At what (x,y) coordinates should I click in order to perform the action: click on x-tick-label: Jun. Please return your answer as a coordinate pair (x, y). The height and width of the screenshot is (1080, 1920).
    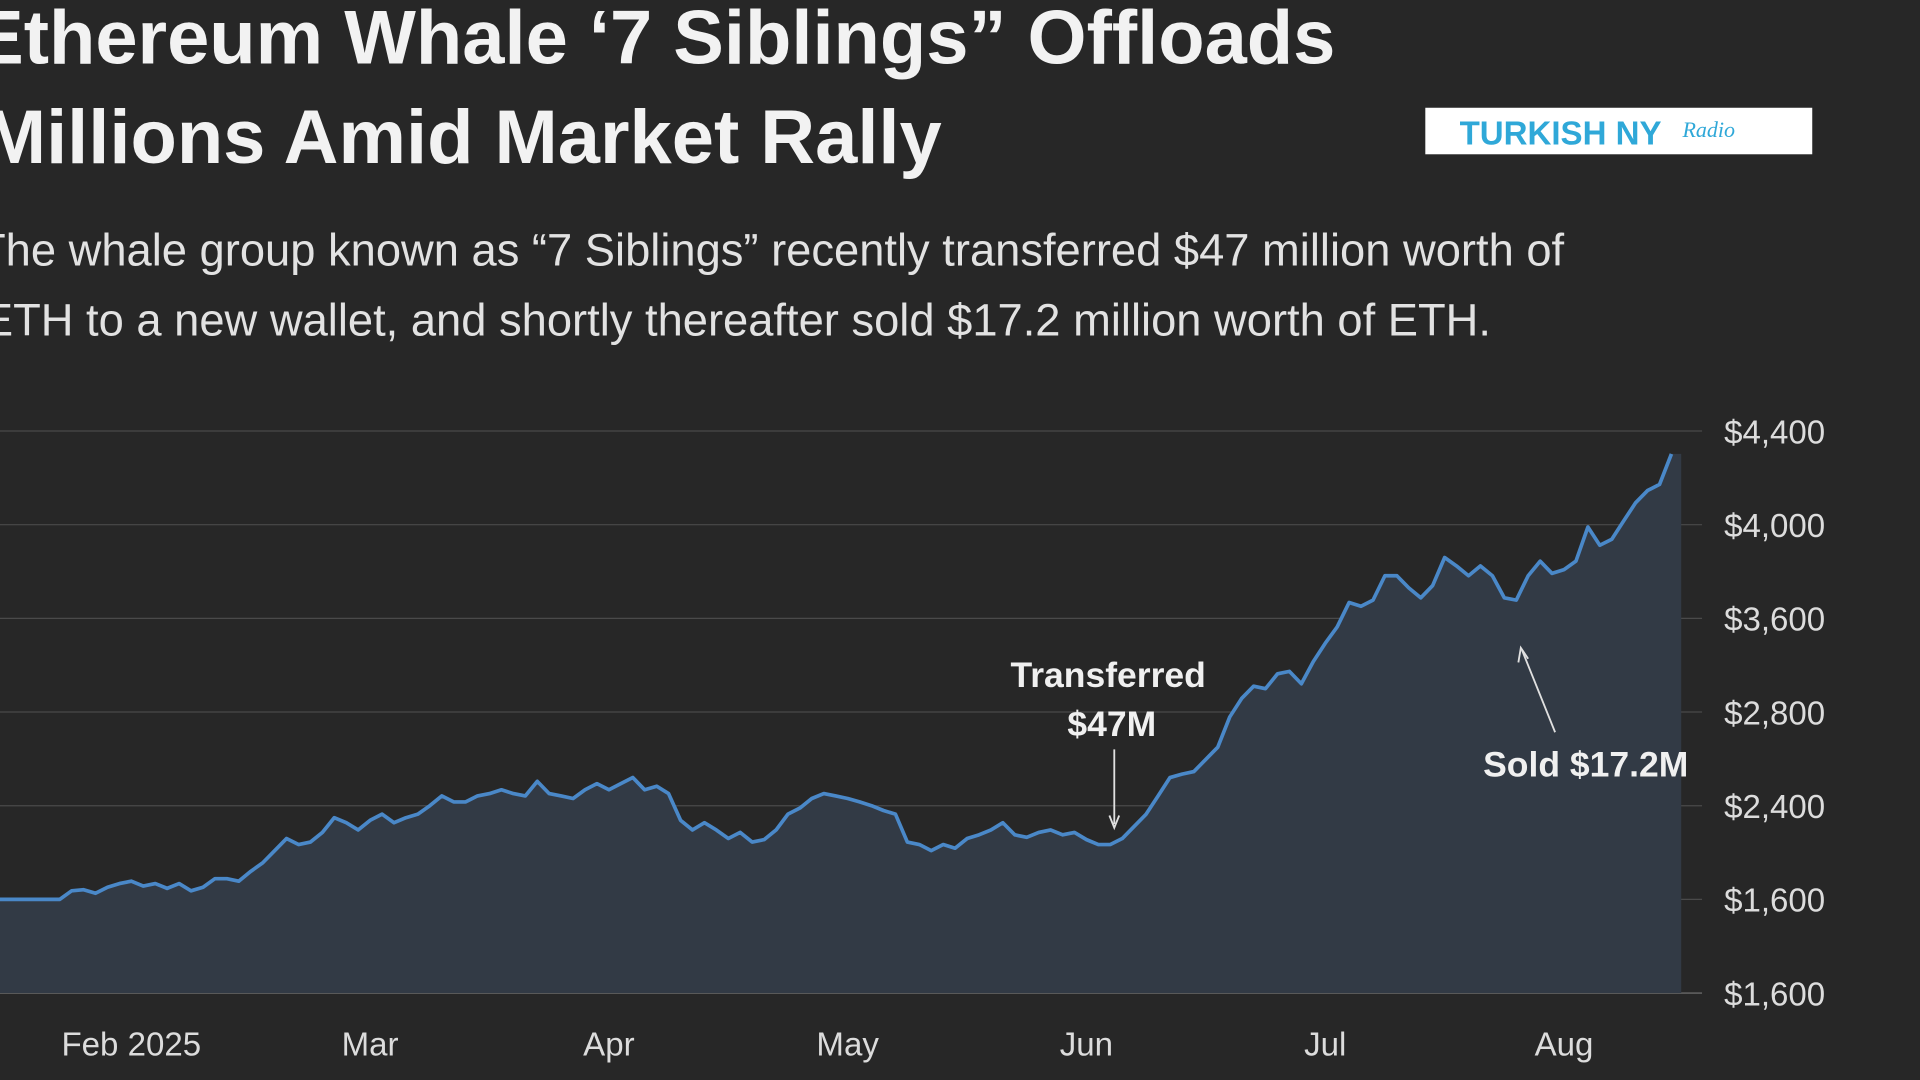
    Looking at the image, I should click on (1086, 1045).